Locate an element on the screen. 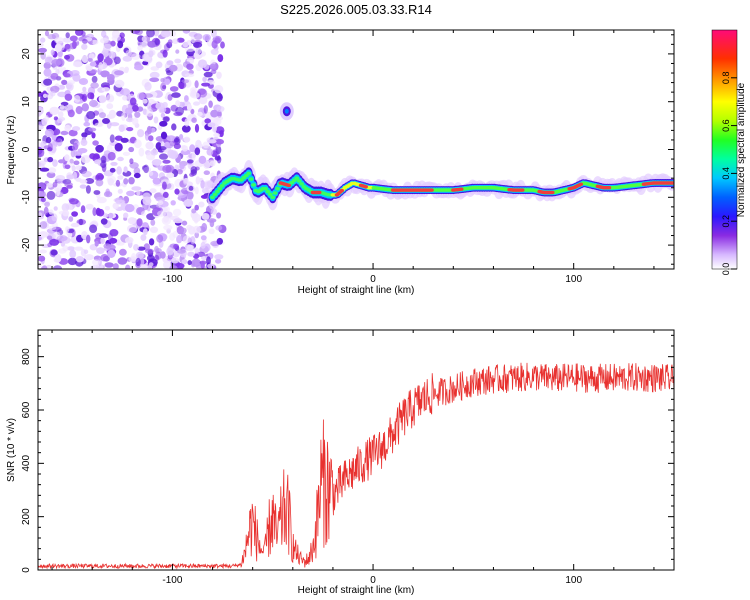 This screenshot has height=600, width=750. y-tick-label: 600 is located at coordinates (26, 409).